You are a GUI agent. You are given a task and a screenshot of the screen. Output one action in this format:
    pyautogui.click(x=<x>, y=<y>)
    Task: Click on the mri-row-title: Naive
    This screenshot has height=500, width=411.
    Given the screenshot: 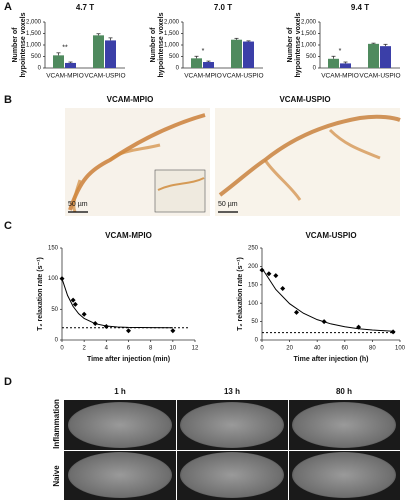 What is the action you would take?
    pyautogui.click(x=56, y=476)
    